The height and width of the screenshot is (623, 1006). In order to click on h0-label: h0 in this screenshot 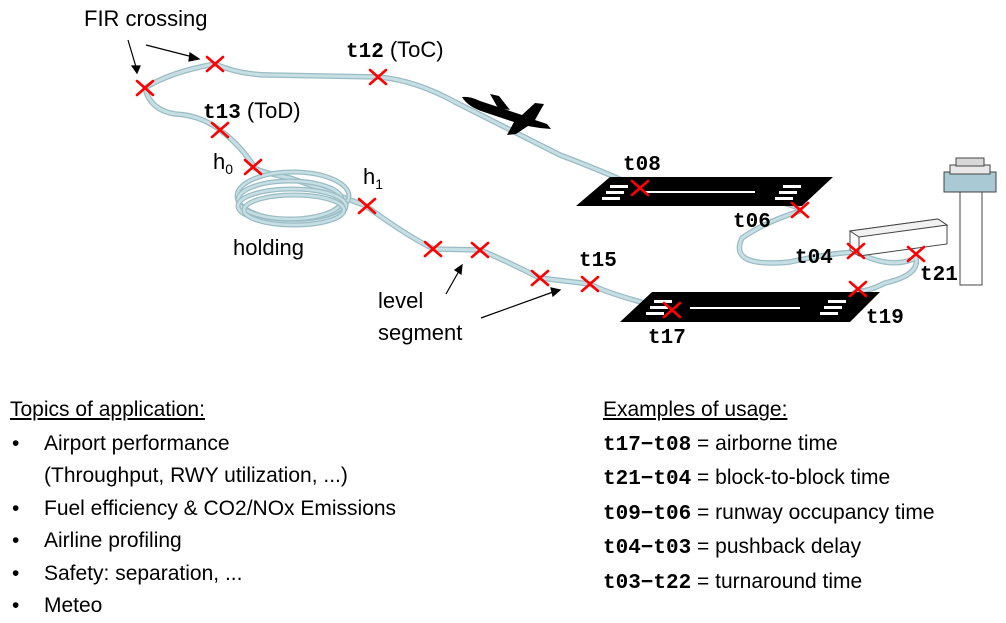, I will do `click(223, 163)`.